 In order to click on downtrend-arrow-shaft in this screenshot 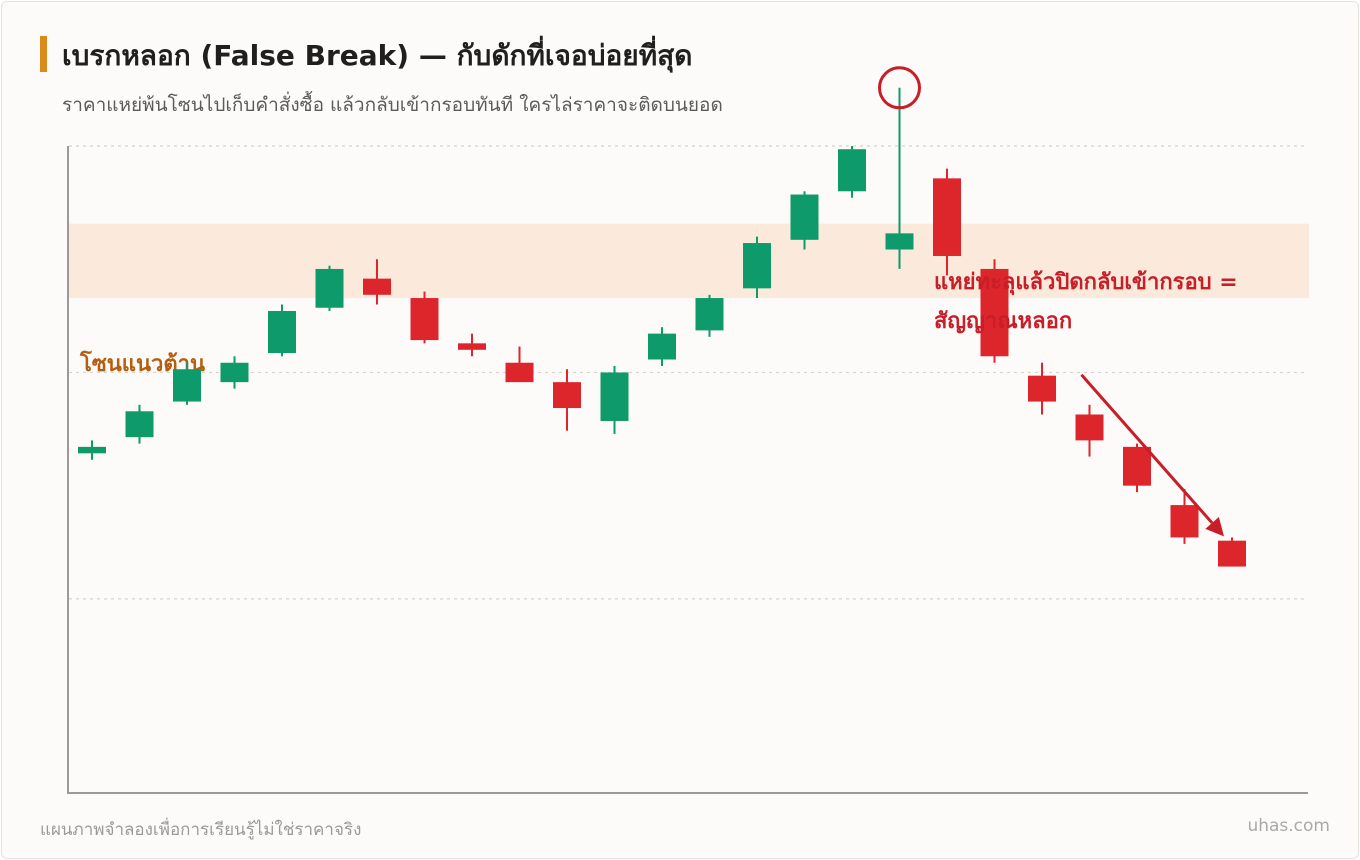, I will do `click(1147, 448)`.